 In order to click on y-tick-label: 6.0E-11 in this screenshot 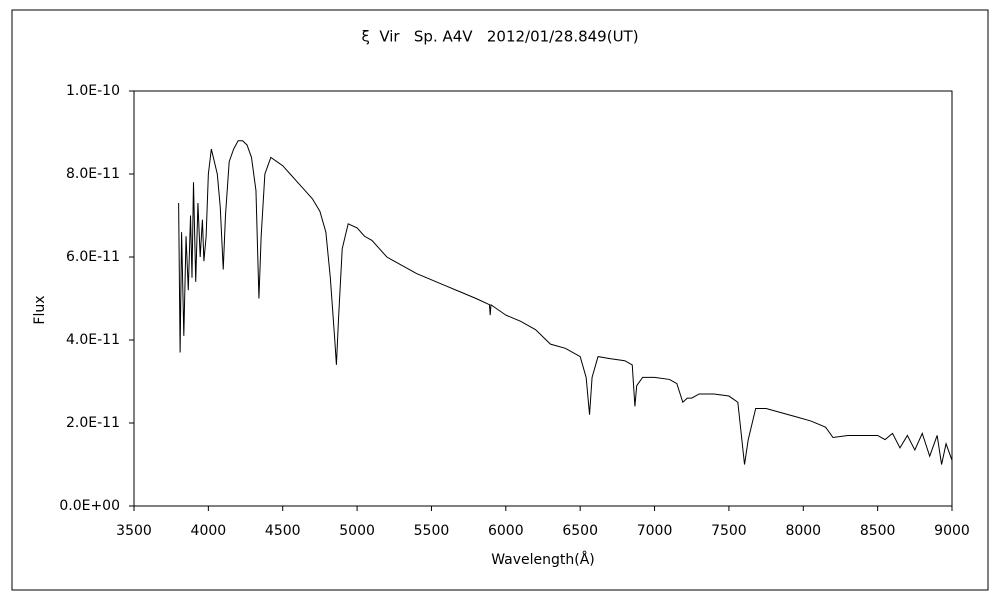, I will do `click(93, 257)`.